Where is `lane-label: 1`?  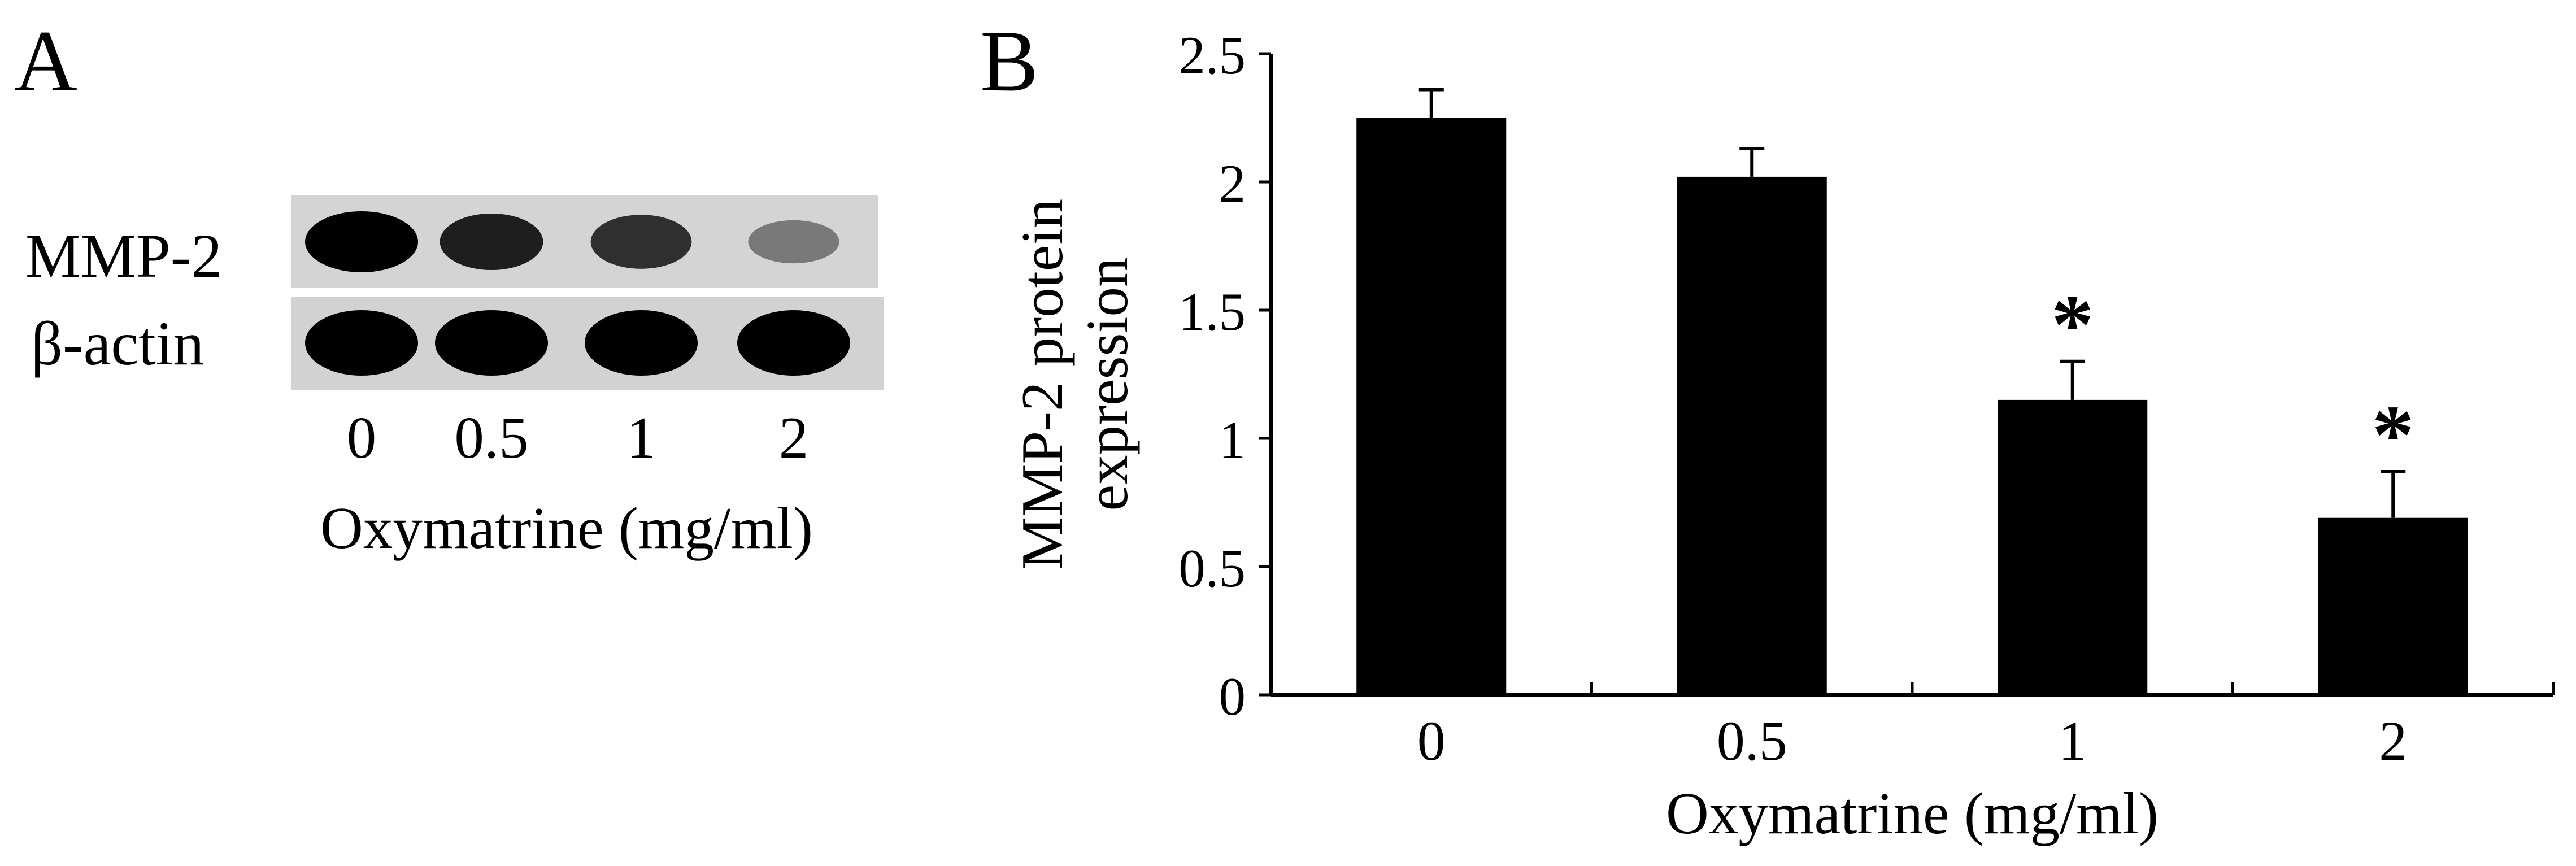
lane-label: 1 is located at coordinates (641, 437).